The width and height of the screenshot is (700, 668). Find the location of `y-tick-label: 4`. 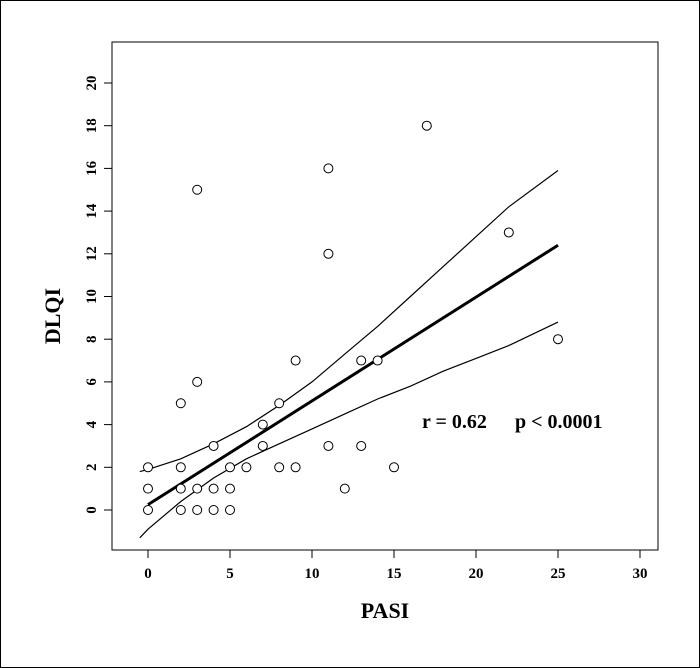

y-tick-label: 4 is located at coordinates (92, 424).